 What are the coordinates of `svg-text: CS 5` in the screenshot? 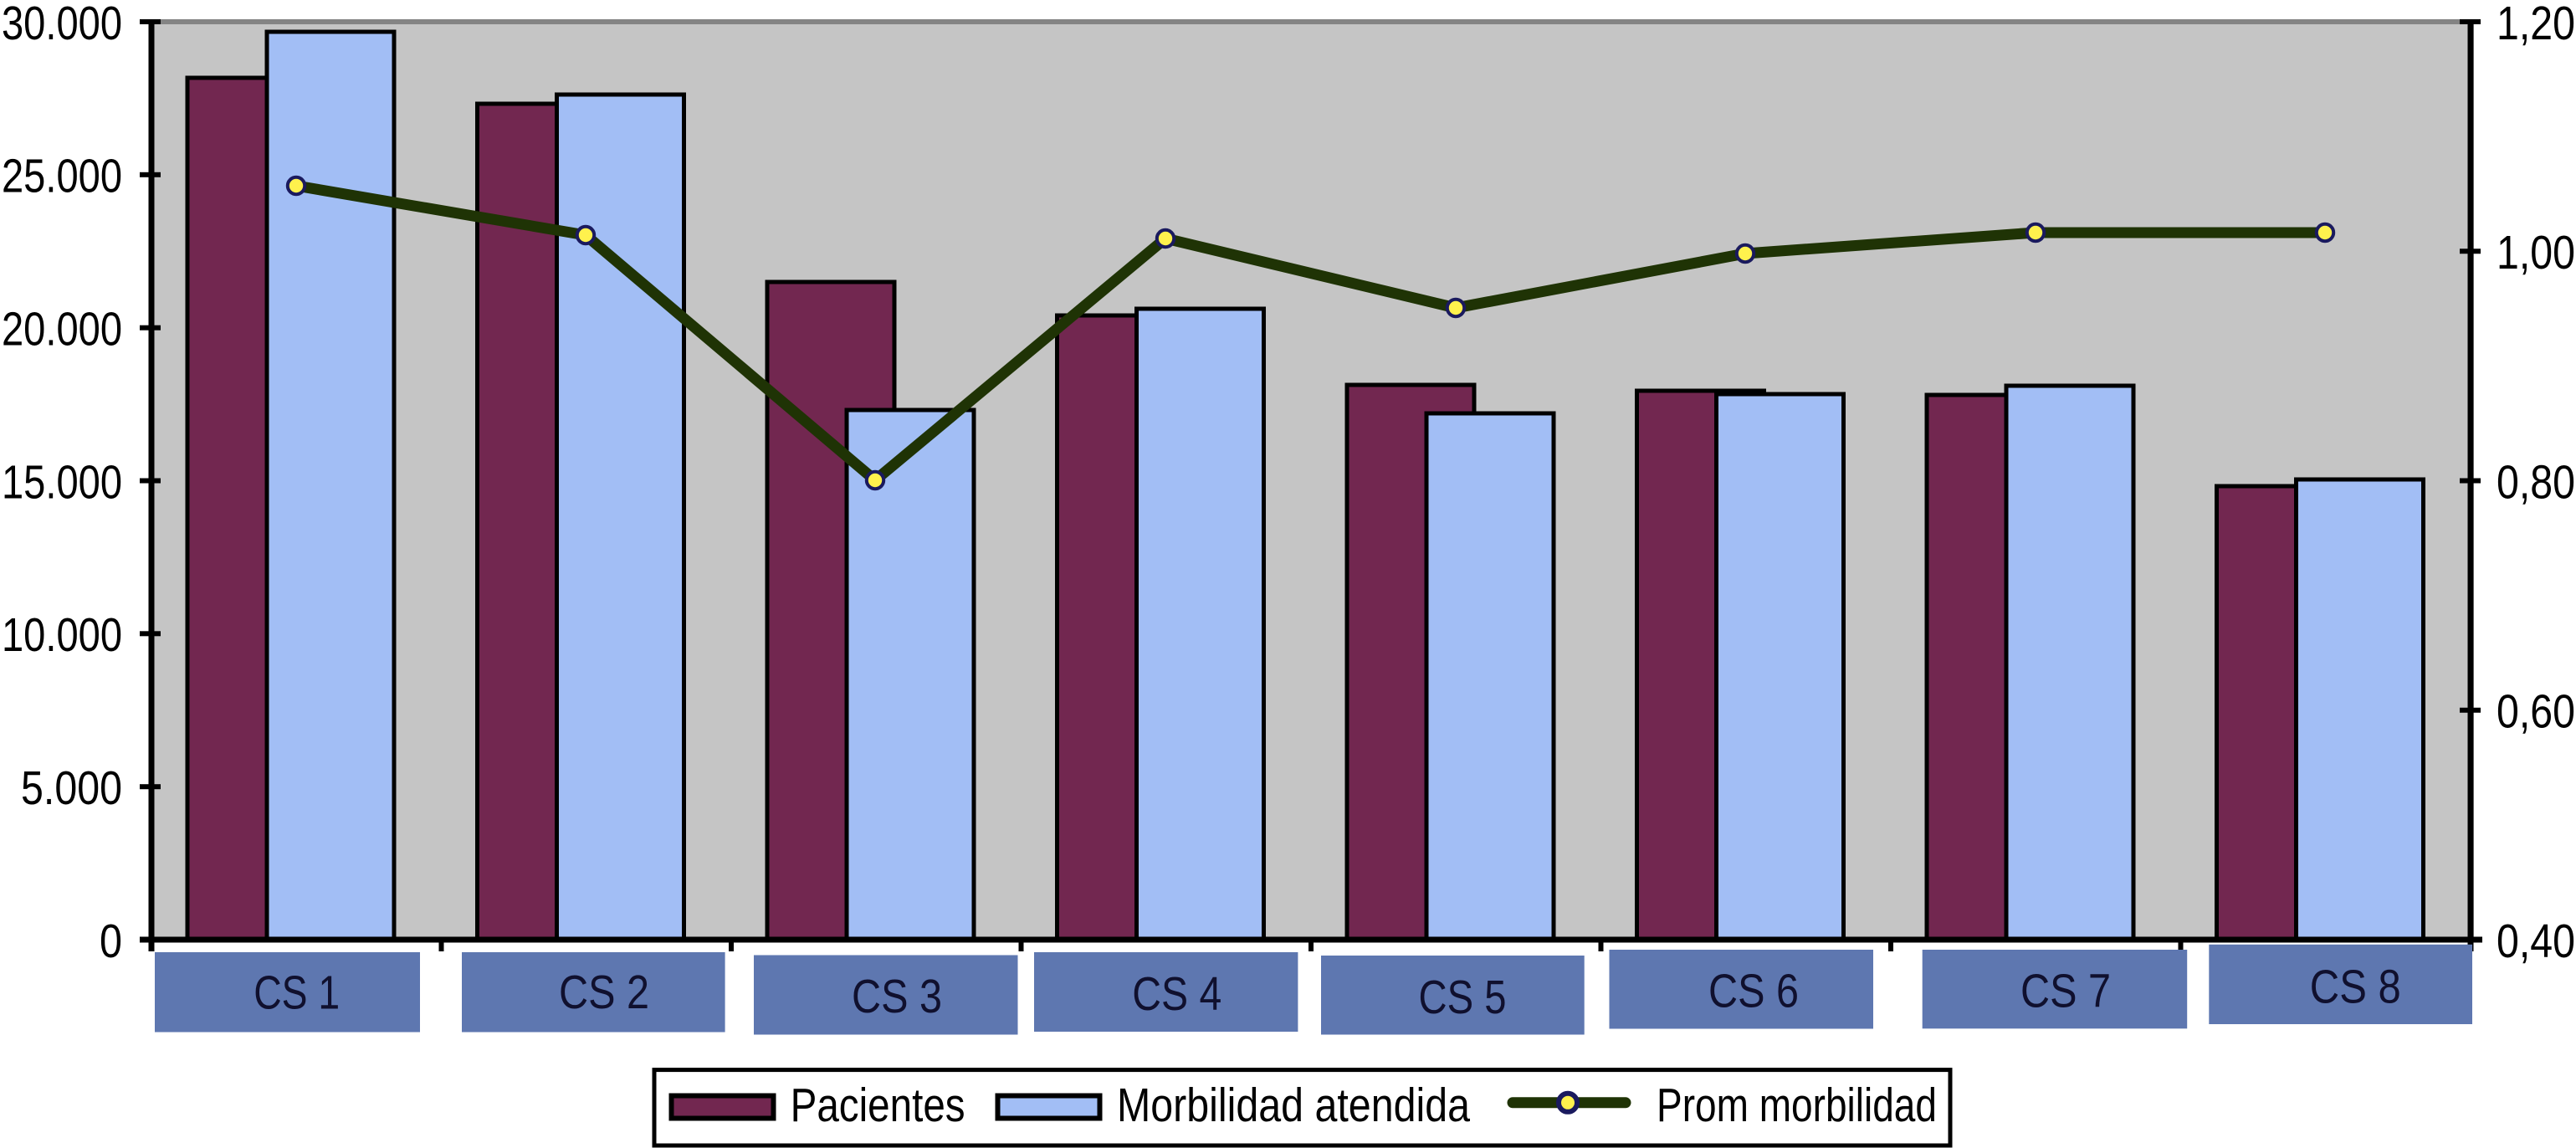 It's located at (1463, 997).